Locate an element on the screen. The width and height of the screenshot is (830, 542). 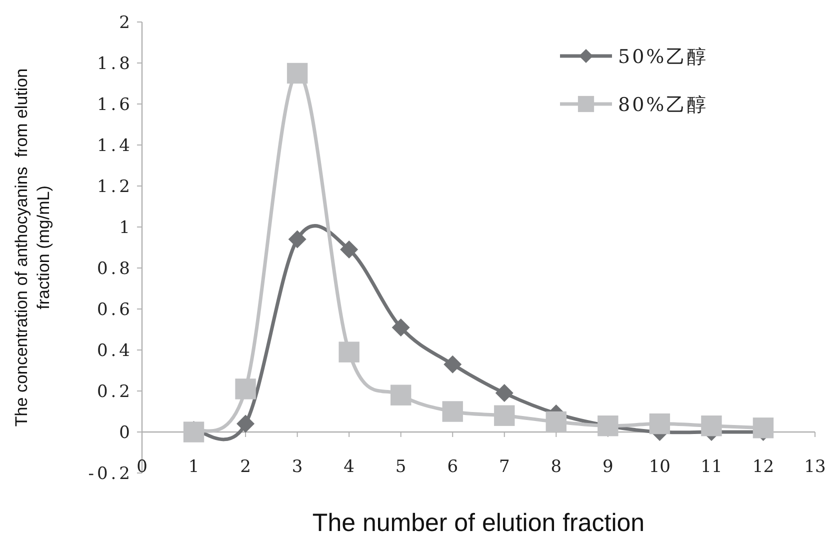
legend-label: 50%乙醇 is located at coordinates (663, 57).